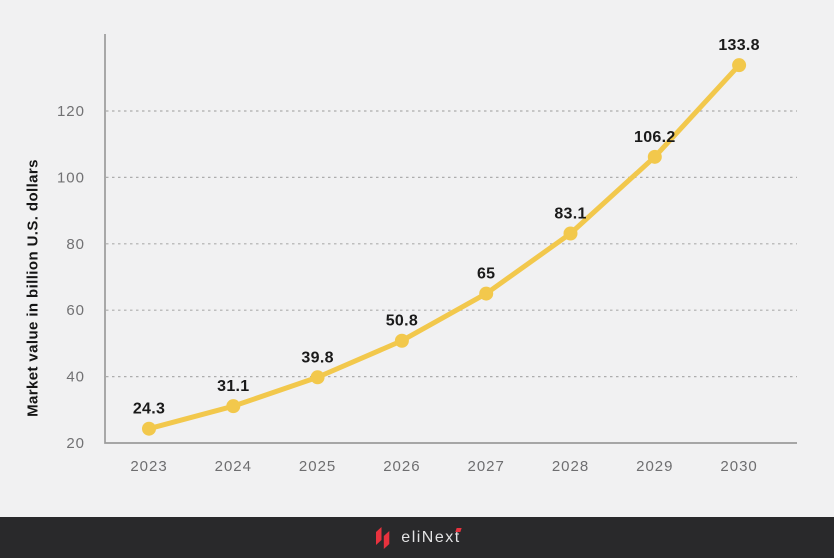 Image resolution: width=834 pixels, height=558 pixels. I want to click on data-point-label: 133.8, so click(739, 45).